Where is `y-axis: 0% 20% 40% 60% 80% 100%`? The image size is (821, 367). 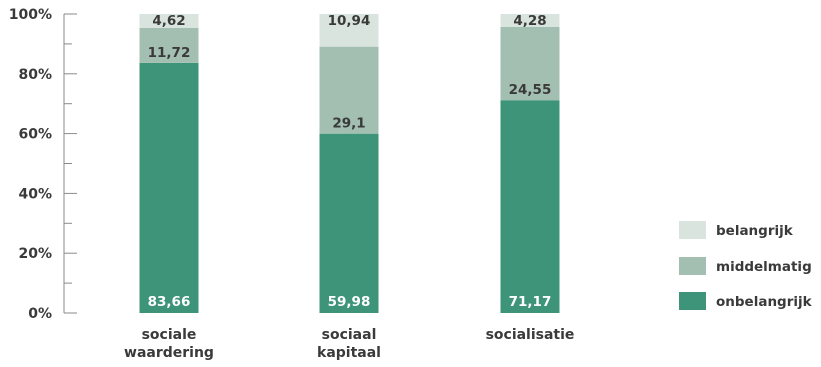 y-axis: 0% 20% 40% 60% 80% 100% is located at coordinates (43, 164).